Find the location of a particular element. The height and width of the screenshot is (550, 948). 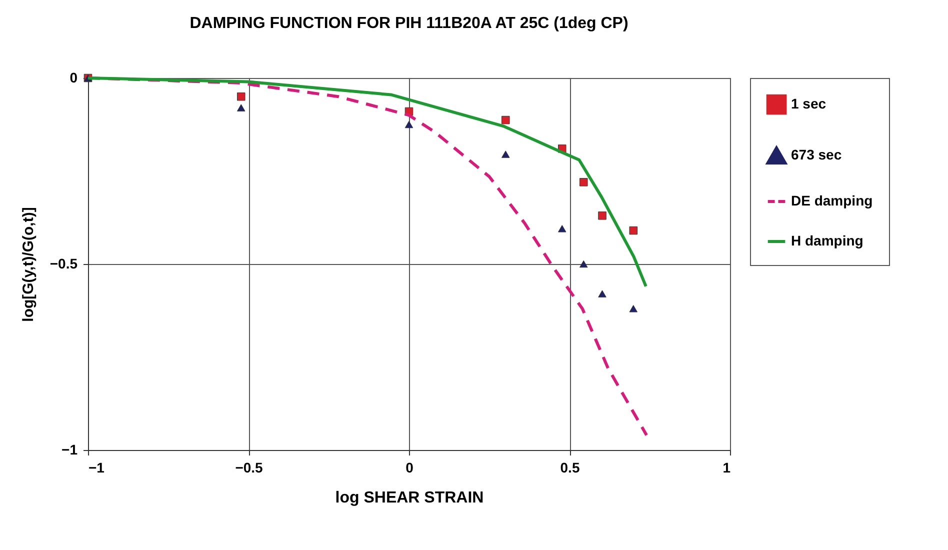

x-tick-label: −1 is located at coordinates (96, 468).